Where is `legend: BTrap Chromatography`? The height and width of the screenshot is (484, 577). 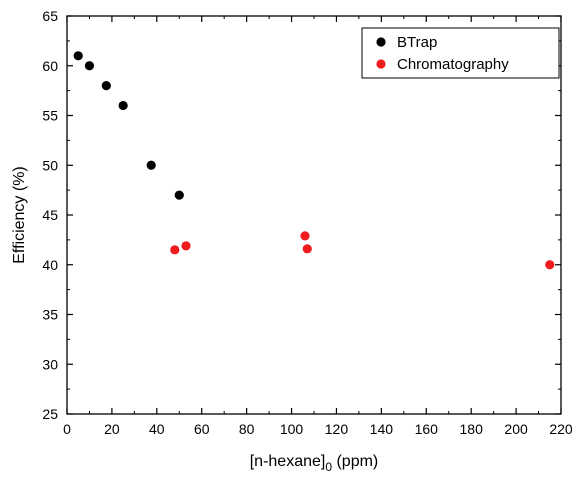 legend: BTrap Chromatography is located at coordinates (460, 53).